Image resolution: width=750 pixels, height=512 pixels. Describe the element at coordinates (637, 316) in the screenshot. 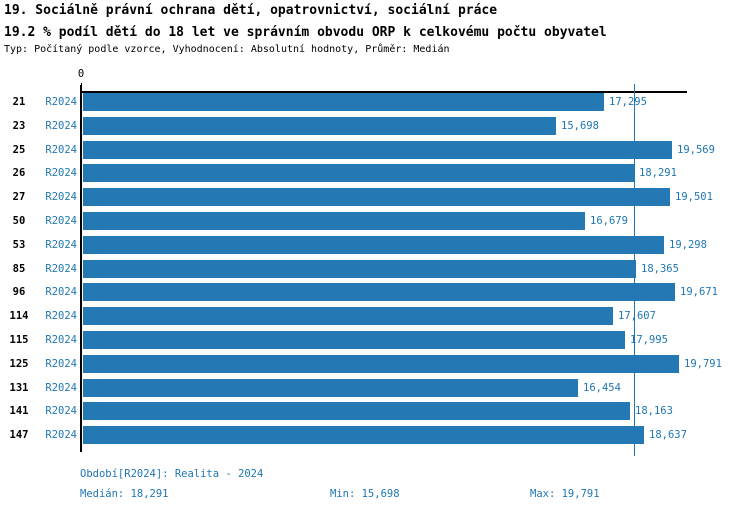

I see `bar-value-label: 17,607` at that location.